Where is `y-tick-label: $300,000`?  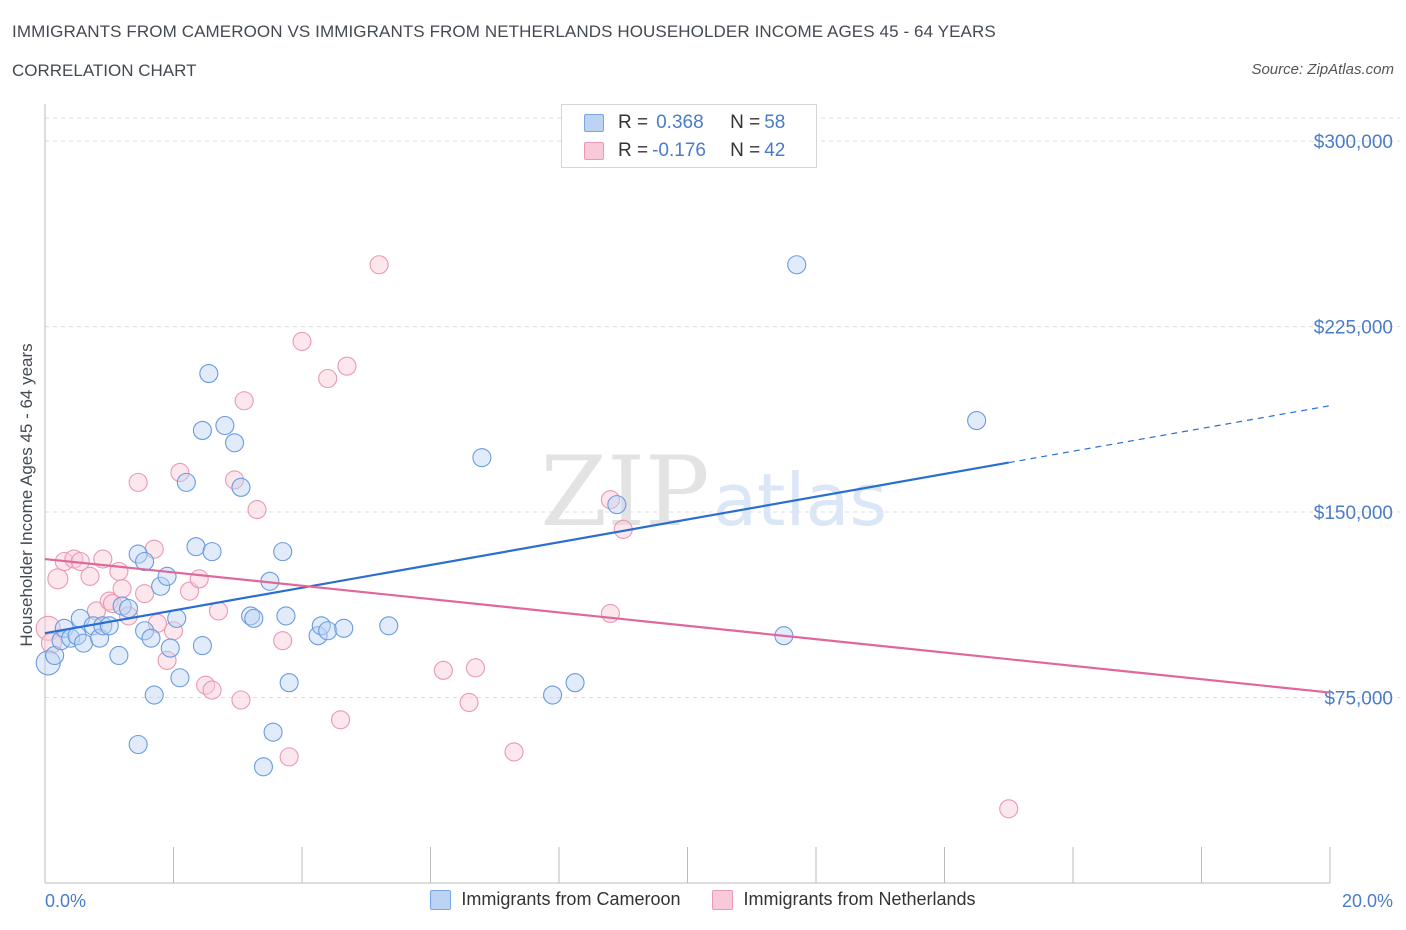 y-tick-label: $300,000 is located at coordinates (1353, 142).